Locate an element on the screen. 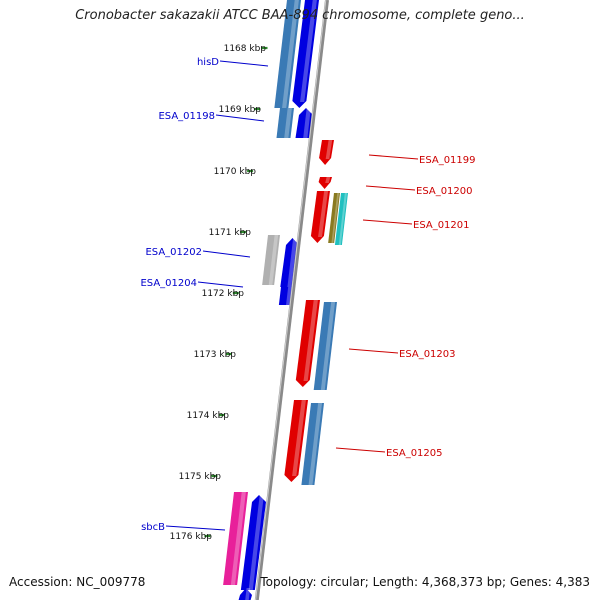  kbp-label: 1172 kbp is located at coordinates (223, 294).